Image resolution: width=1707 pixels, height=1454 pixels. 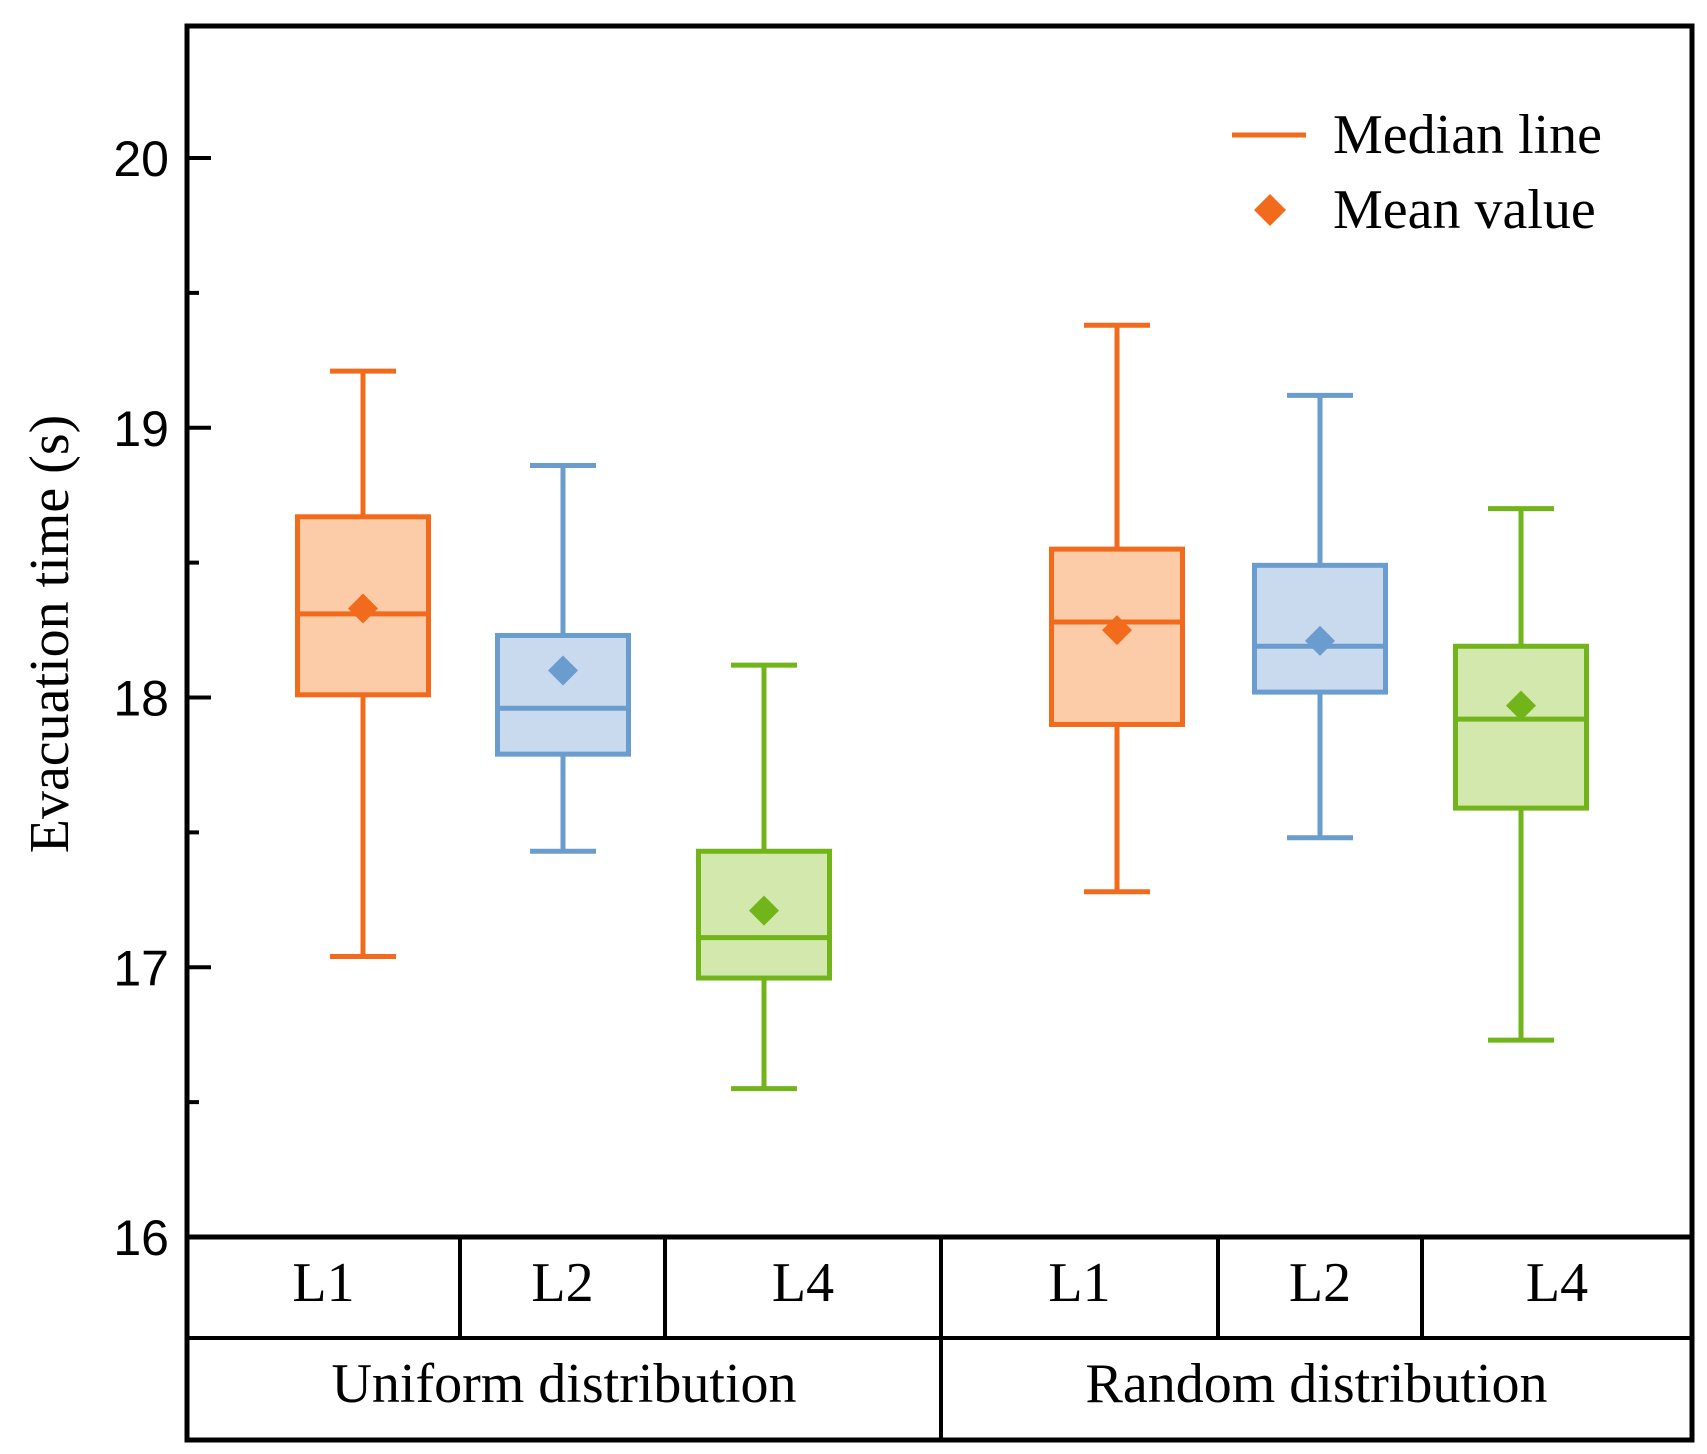 What do you see at coordinates (1467, 135) in the screenshot?
I see `legend-label: Median line` at bounding box center [1467, 135].